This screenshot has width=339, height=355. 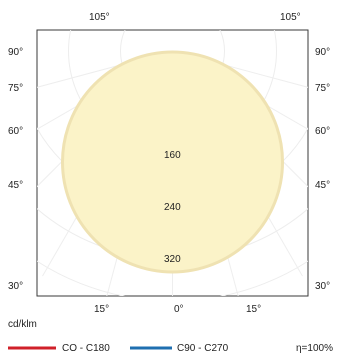 What do you see at coordinates (101, 309) in the screenshot?
I see `bottom-tick-15-left: 15°` at bounding box center [101, 309].